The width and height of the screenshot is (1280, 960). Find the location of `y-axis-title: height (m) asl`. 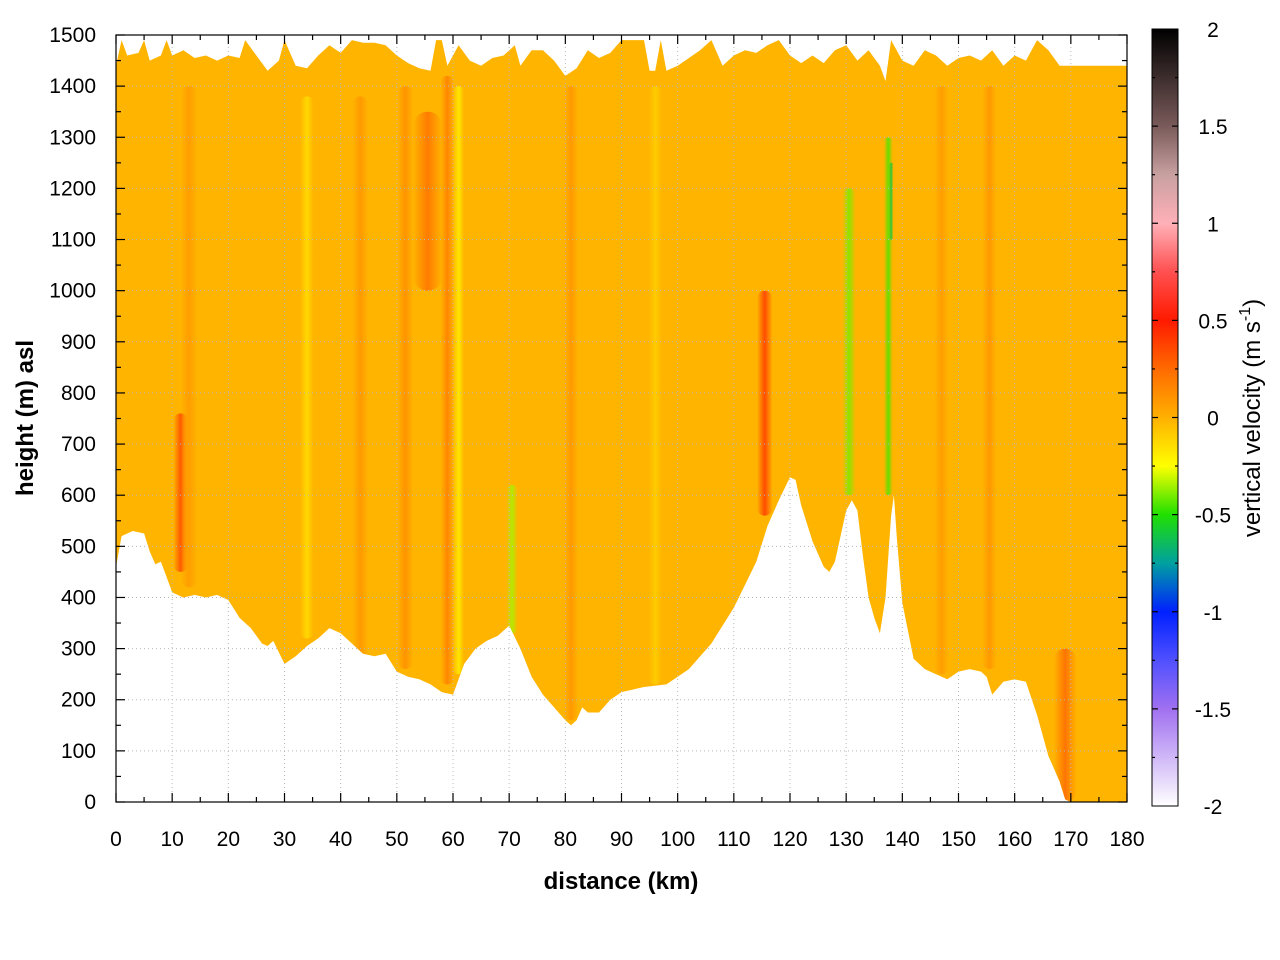

y-axis-title: height (m) asl is located at coordinates (25, 418).